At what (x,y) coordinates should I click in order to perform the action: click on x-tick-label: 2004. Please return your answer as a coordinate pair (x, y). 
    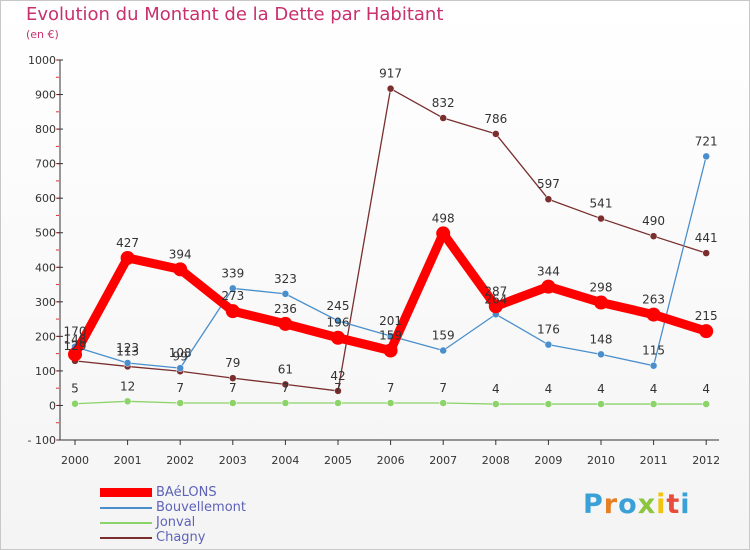
    Looking at the image, I should click on (285, 460).